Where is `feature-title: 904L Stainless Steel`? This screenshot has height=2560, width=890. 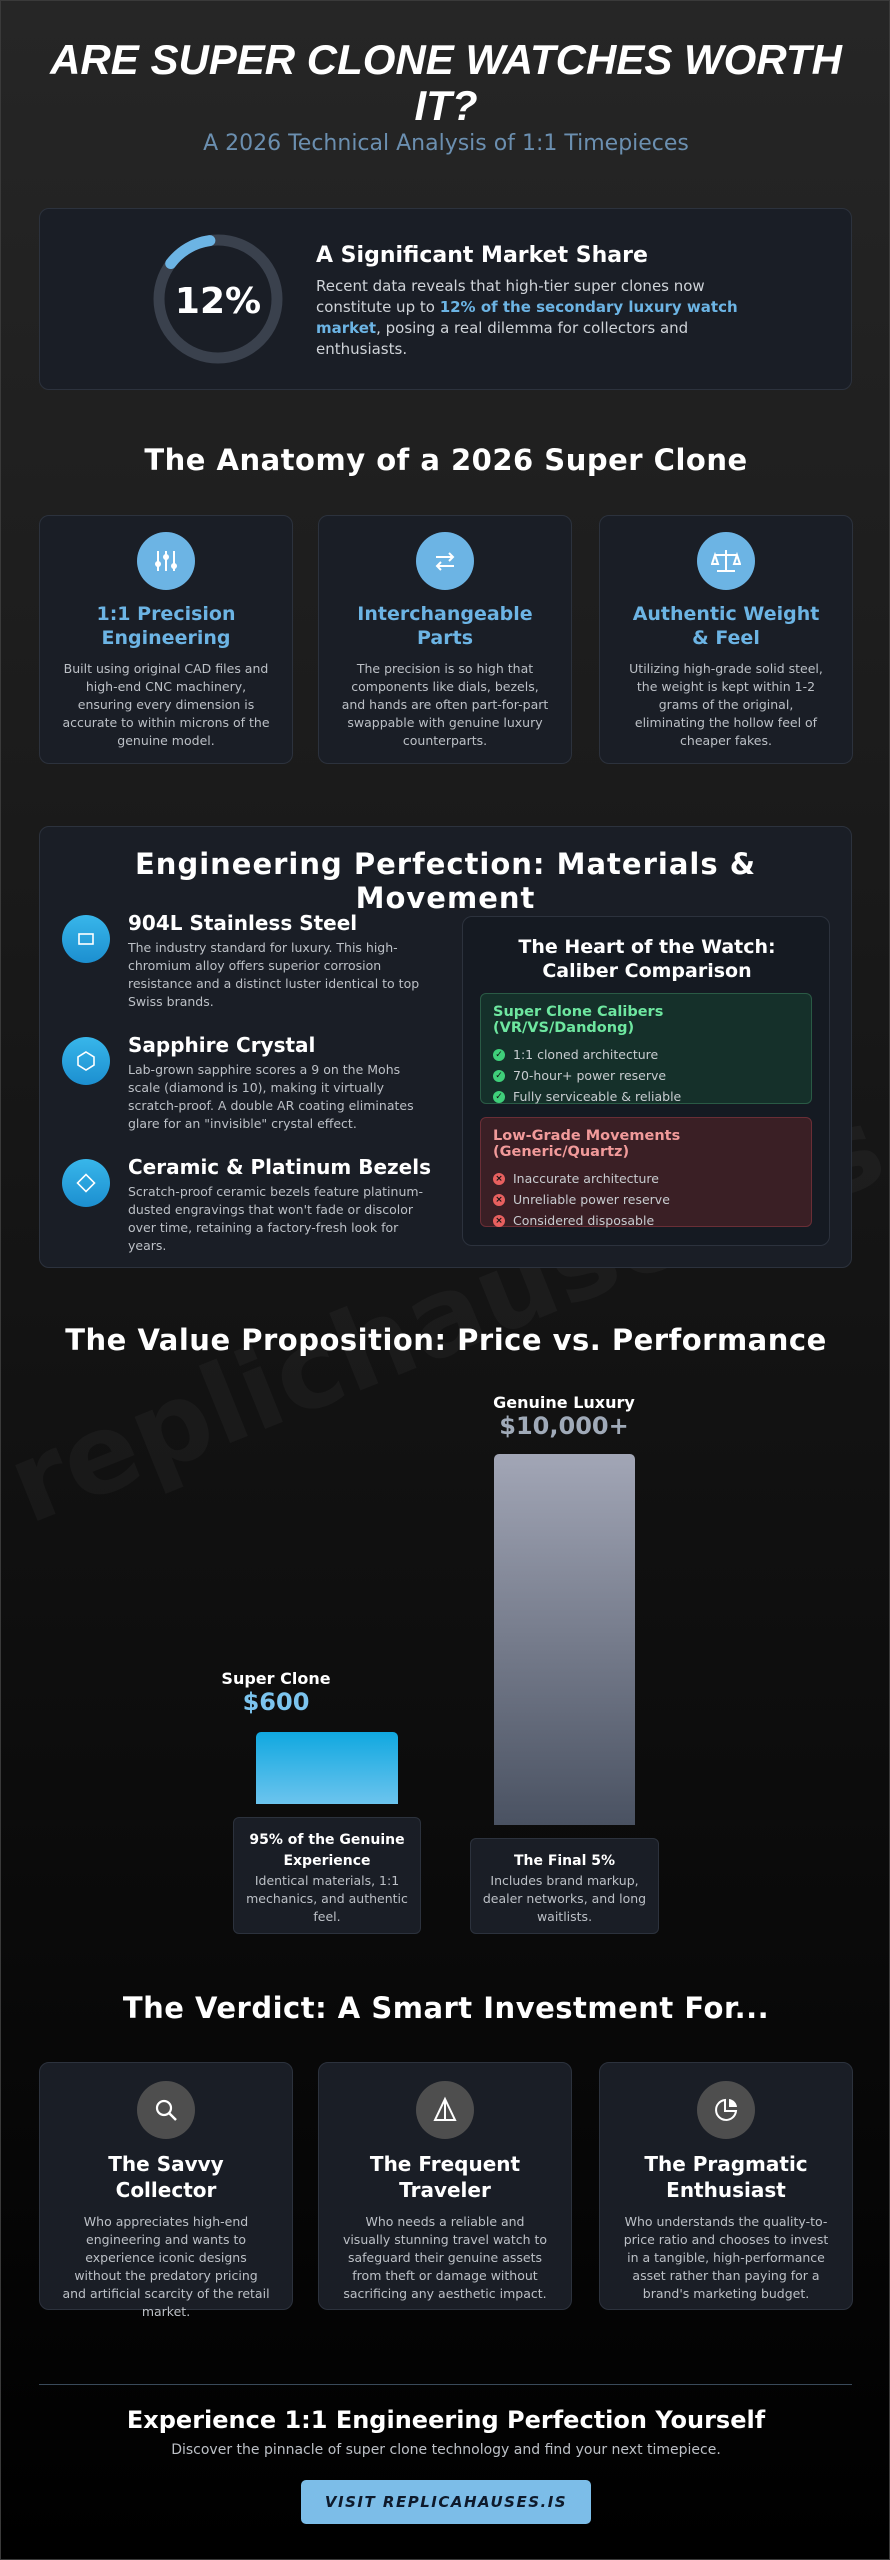 feature-title: 904L Stainless Steel is located at coordinates (243, 923).